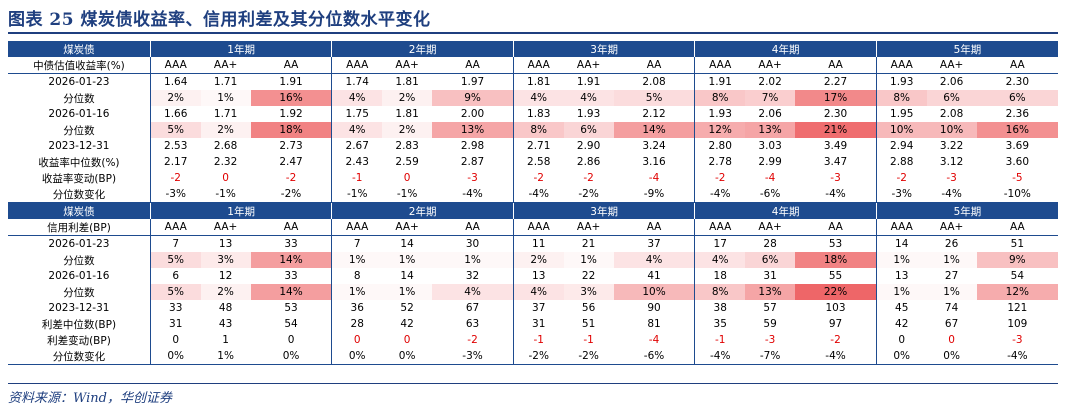 The height and width of the screenshot is (415, 1066). Describe the element at coordinates (533, 243) in the screenshot. I see `table-row: 2026-01-23 7 13 33 7 14 30 11 21 37 17 28 53 14 26 51` at that location.